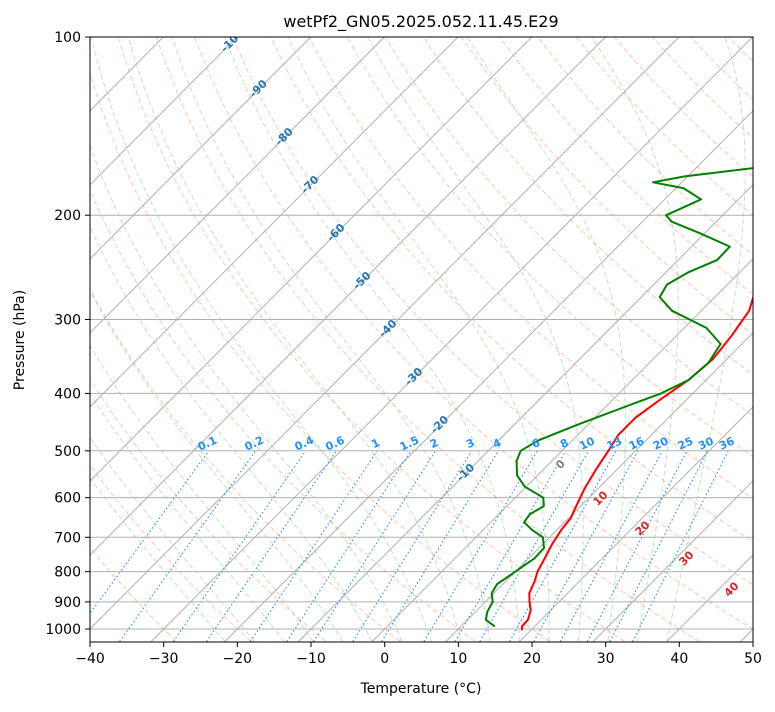 The width and height of the screenshot is (775, 712). What do you see at coordinates (421, 689) in the screenshot?
I see `x-axis-label: Temperature (°C)` at bounding box center [421, 689].